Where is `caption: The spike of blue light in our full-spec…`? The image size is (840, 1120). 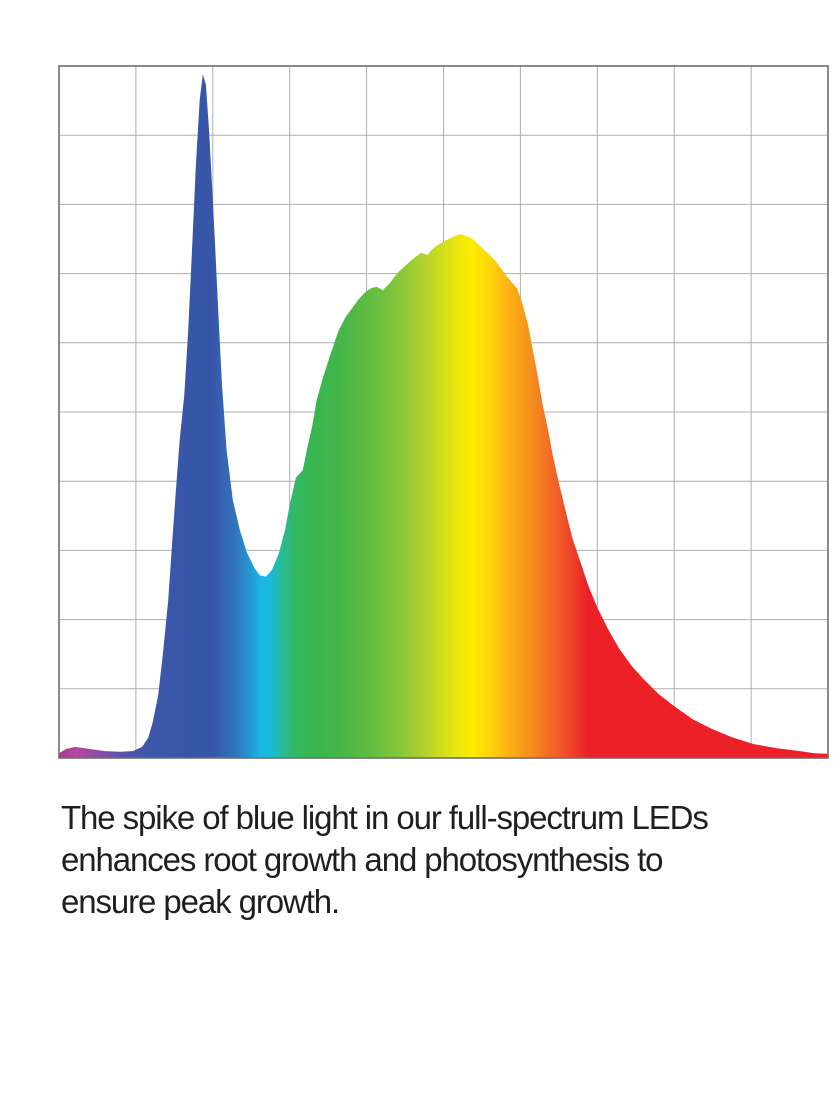 caption: The spike of blue light in our full-spec… is located at coordinates (441, 860).